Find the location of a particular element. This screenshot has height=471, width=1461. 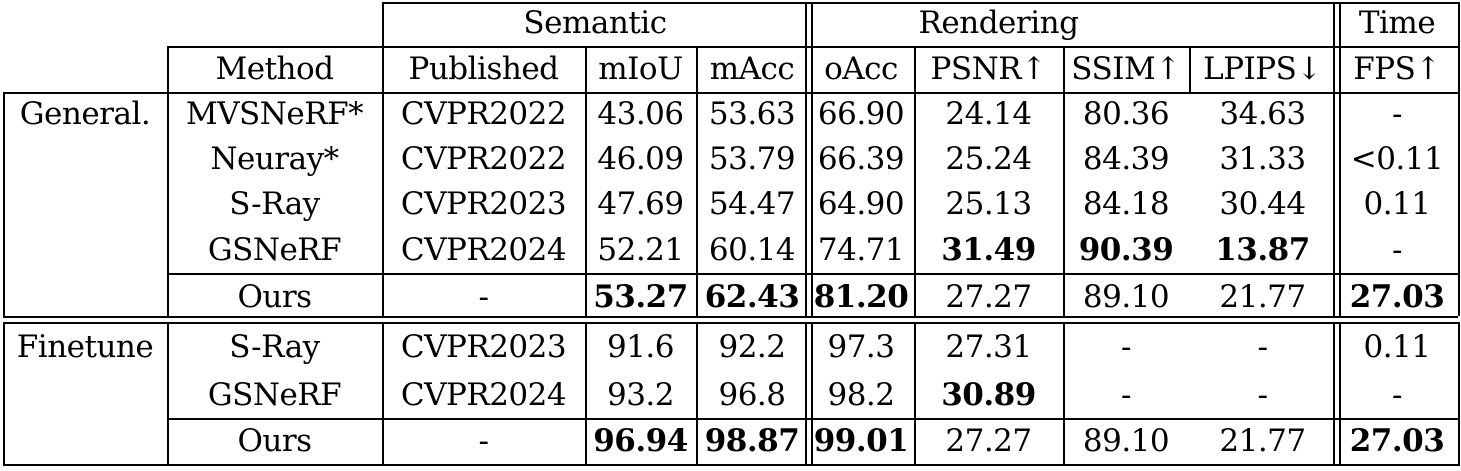

table-cell-fps: - is located at coordinates (1397, 114).